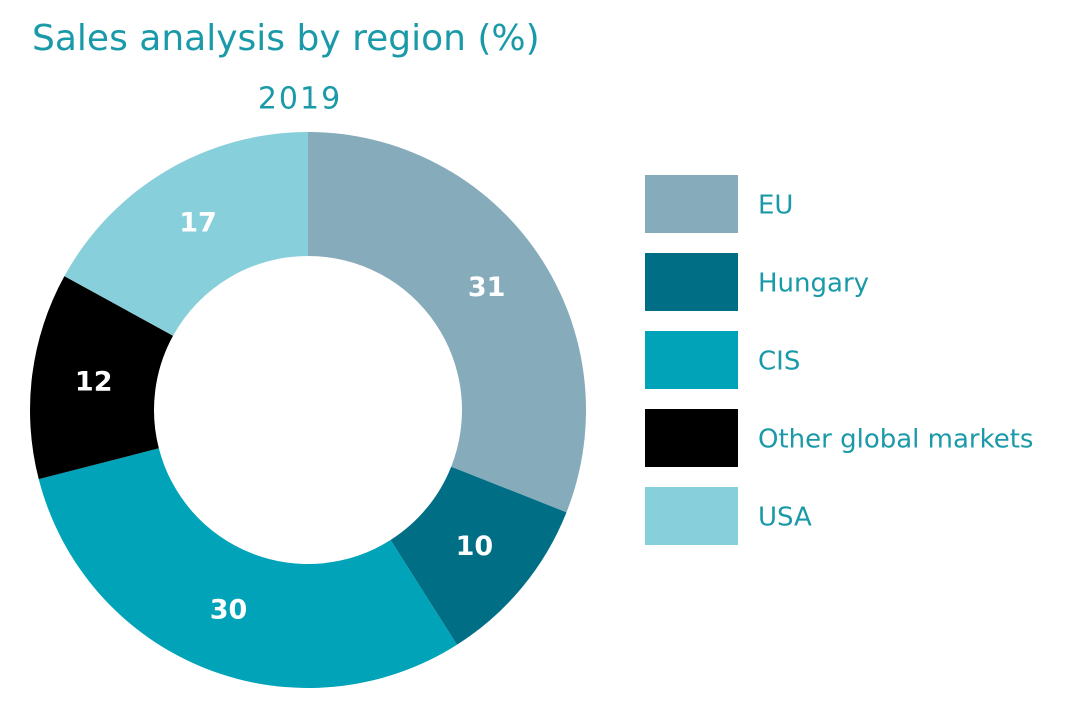  Describe the element at coordinates (487, 287) in the screenshot. I see `data-label: 31` at that location.